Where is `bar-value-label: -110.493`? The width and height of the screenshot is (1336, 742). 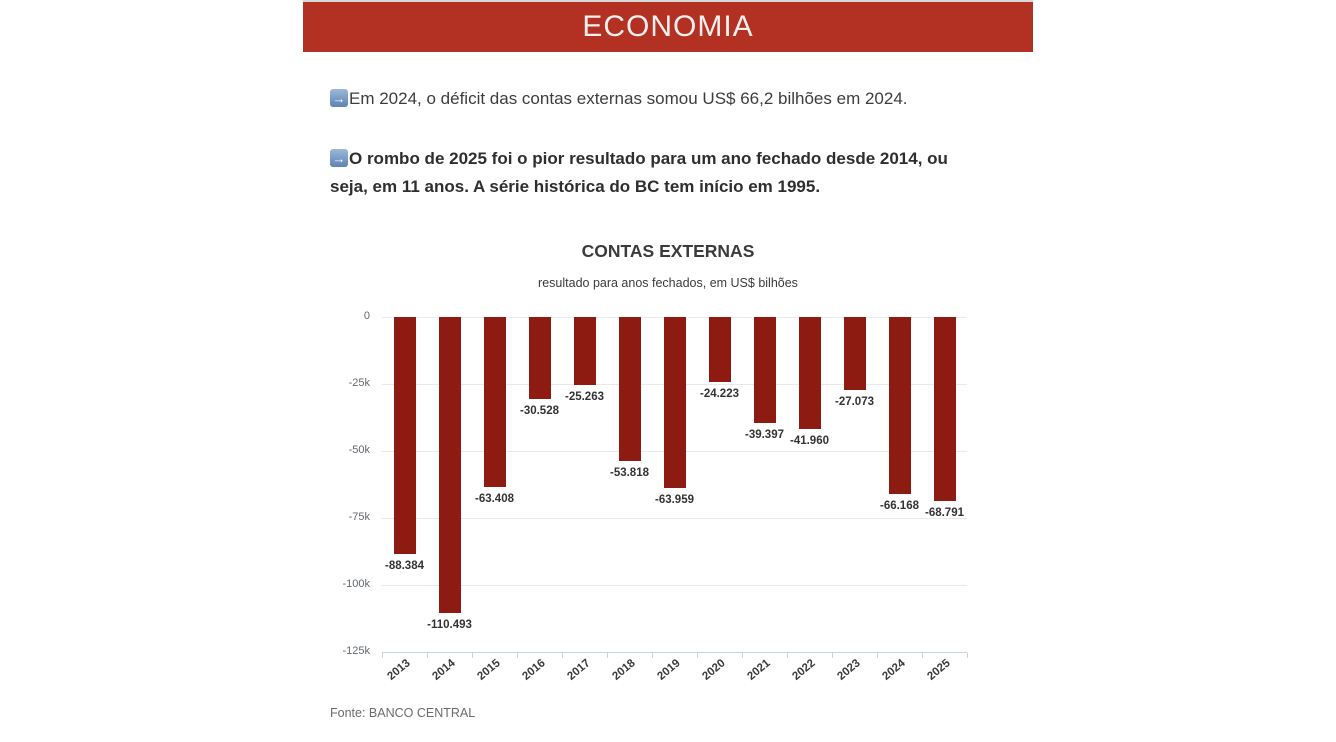
bar-value-label: -110.493 is located at coordinates (449, 625).